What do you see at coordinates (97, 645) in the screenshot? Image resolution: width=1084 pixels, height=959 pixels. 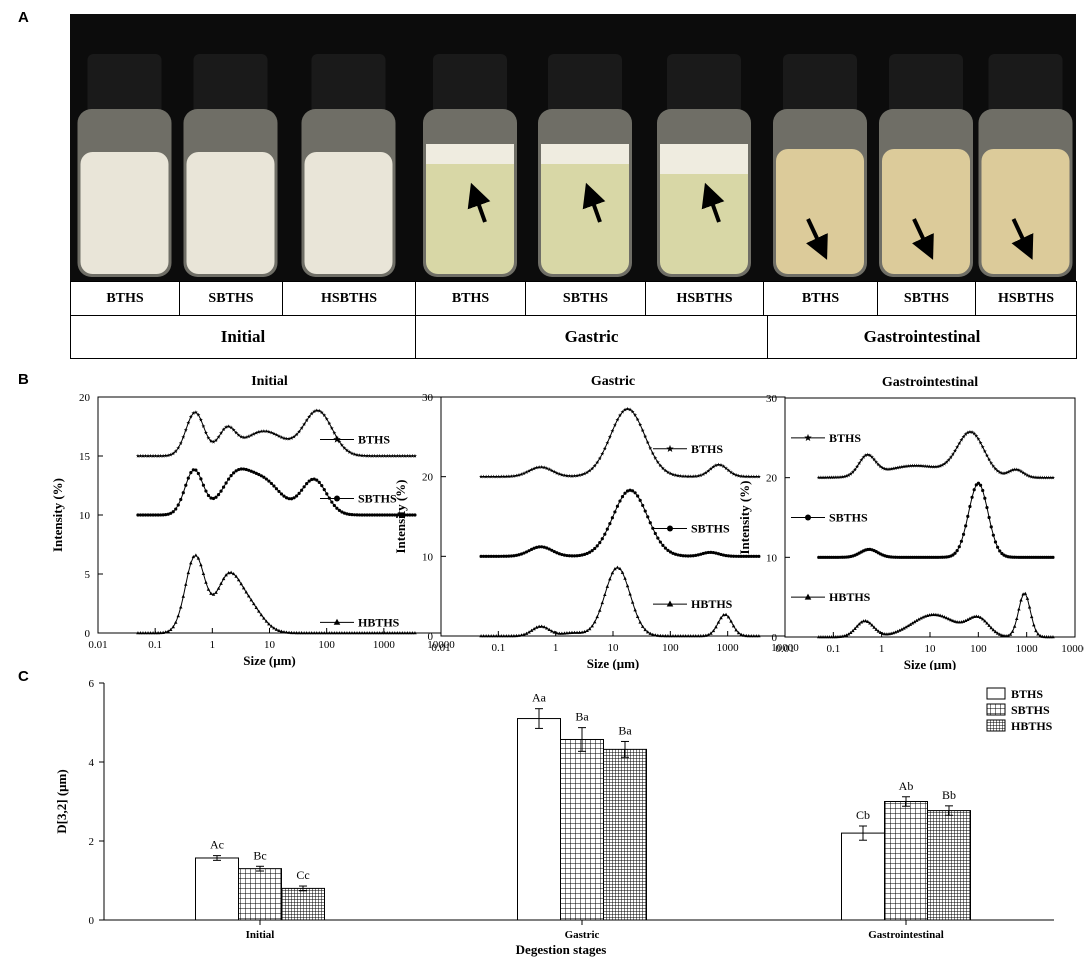 I see `x-tick-label: 0.01` at bounding box center [97, 645].